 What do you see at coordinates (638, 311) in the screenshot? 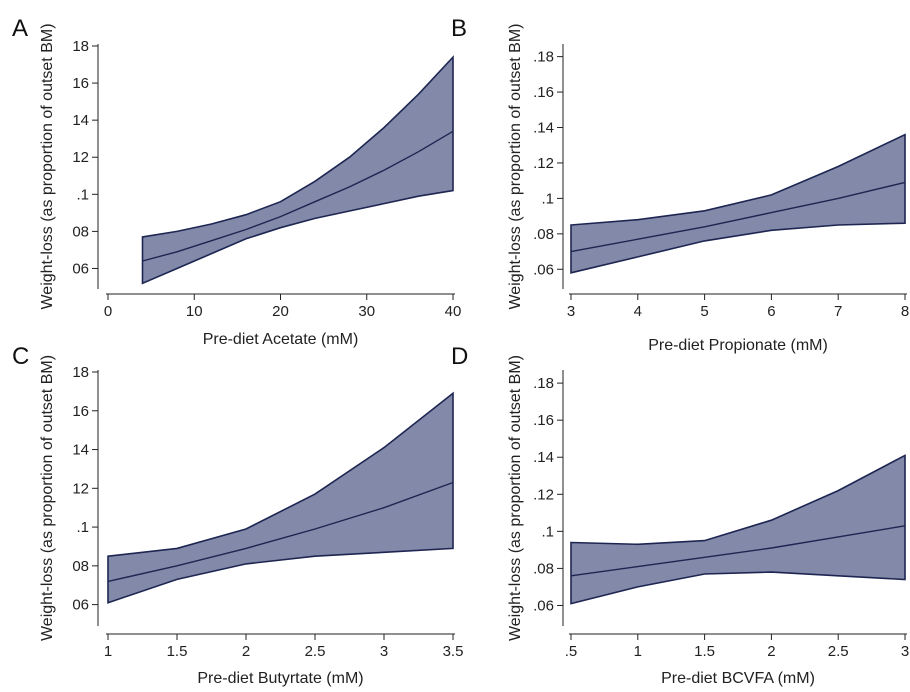
I see `x-tick-label: 4` at bounding box center [638, 311].